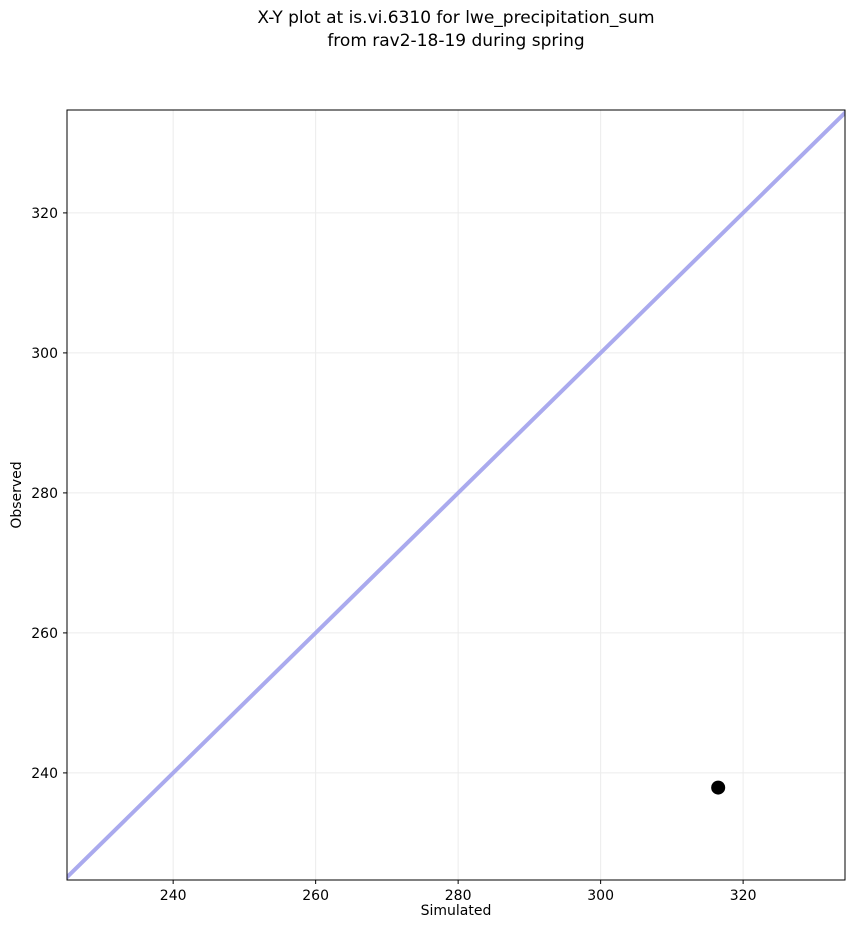 This screenshot has height=934, width=851. Describe the element at coordinates (173, 896) in the screenshot. I see `x-tick-label: 240` at that location.